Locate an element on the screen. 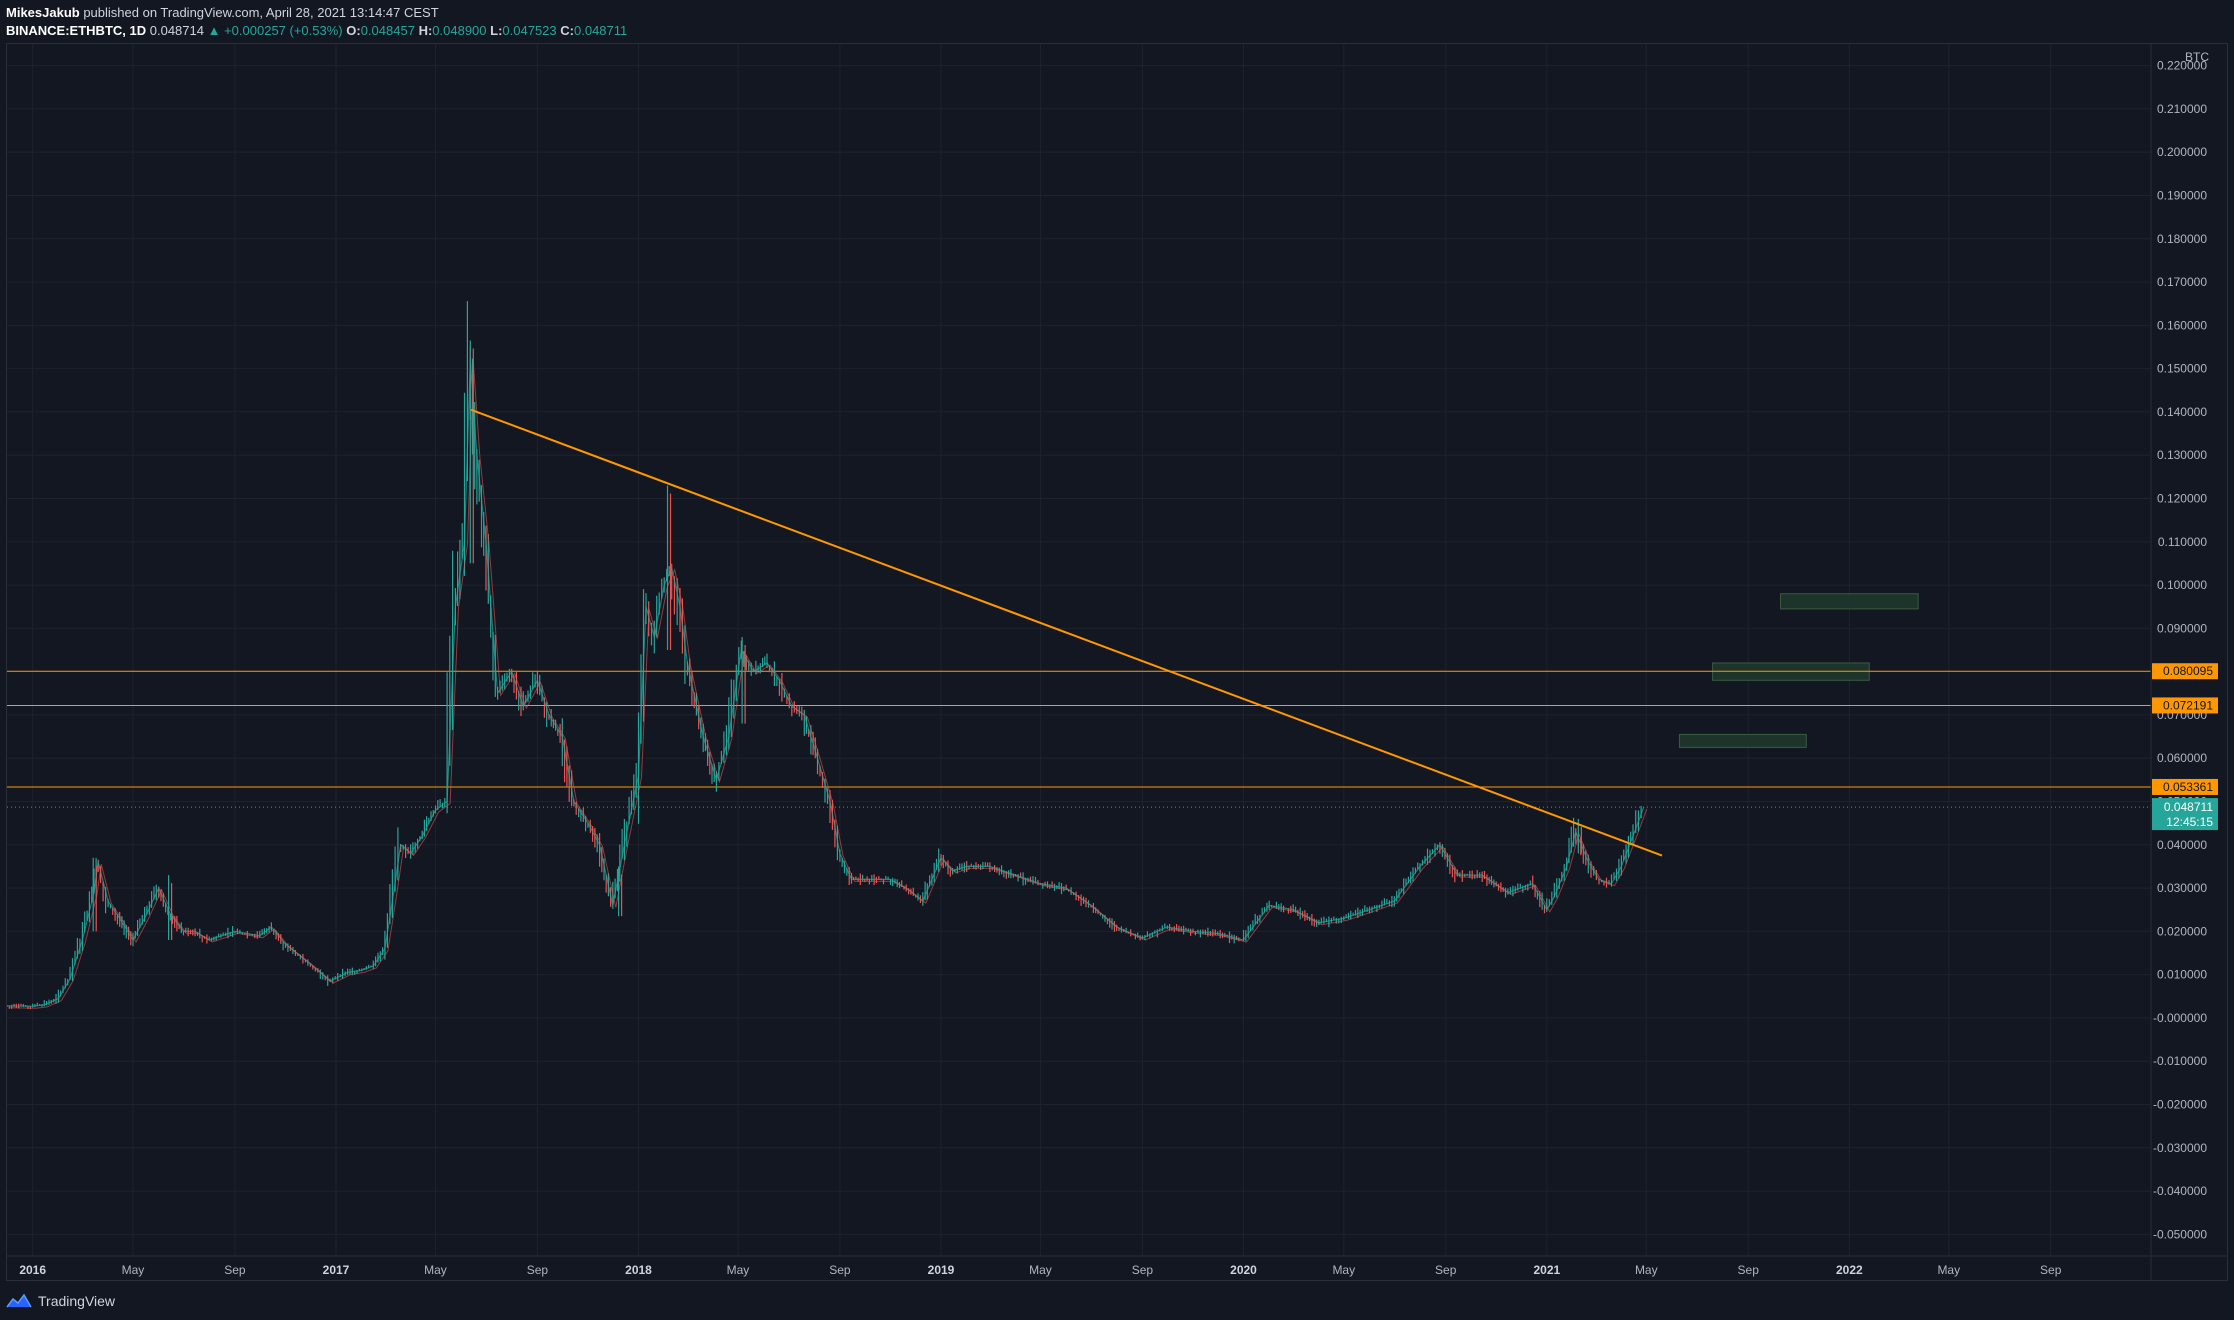  target-zones is located at coordinates (1798, 670).